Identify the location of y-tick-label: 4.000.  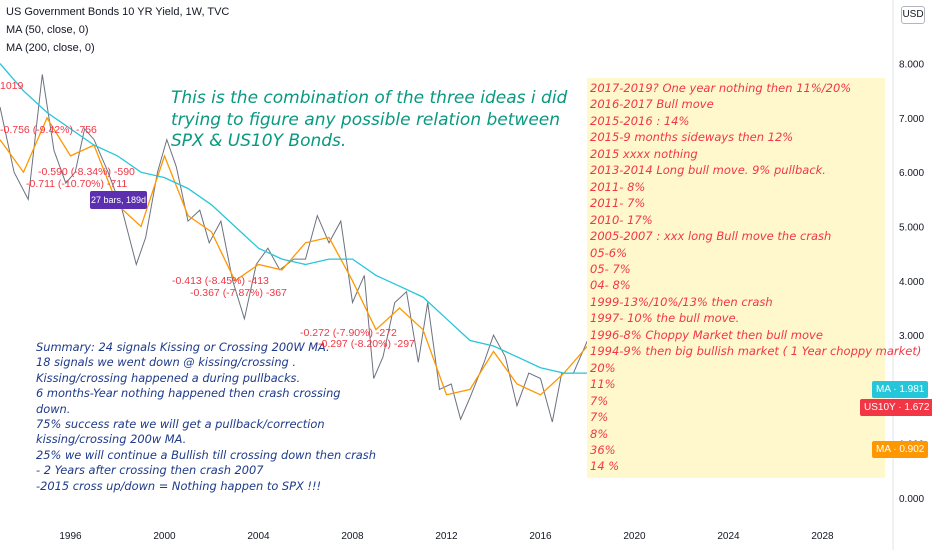
(911, 282).